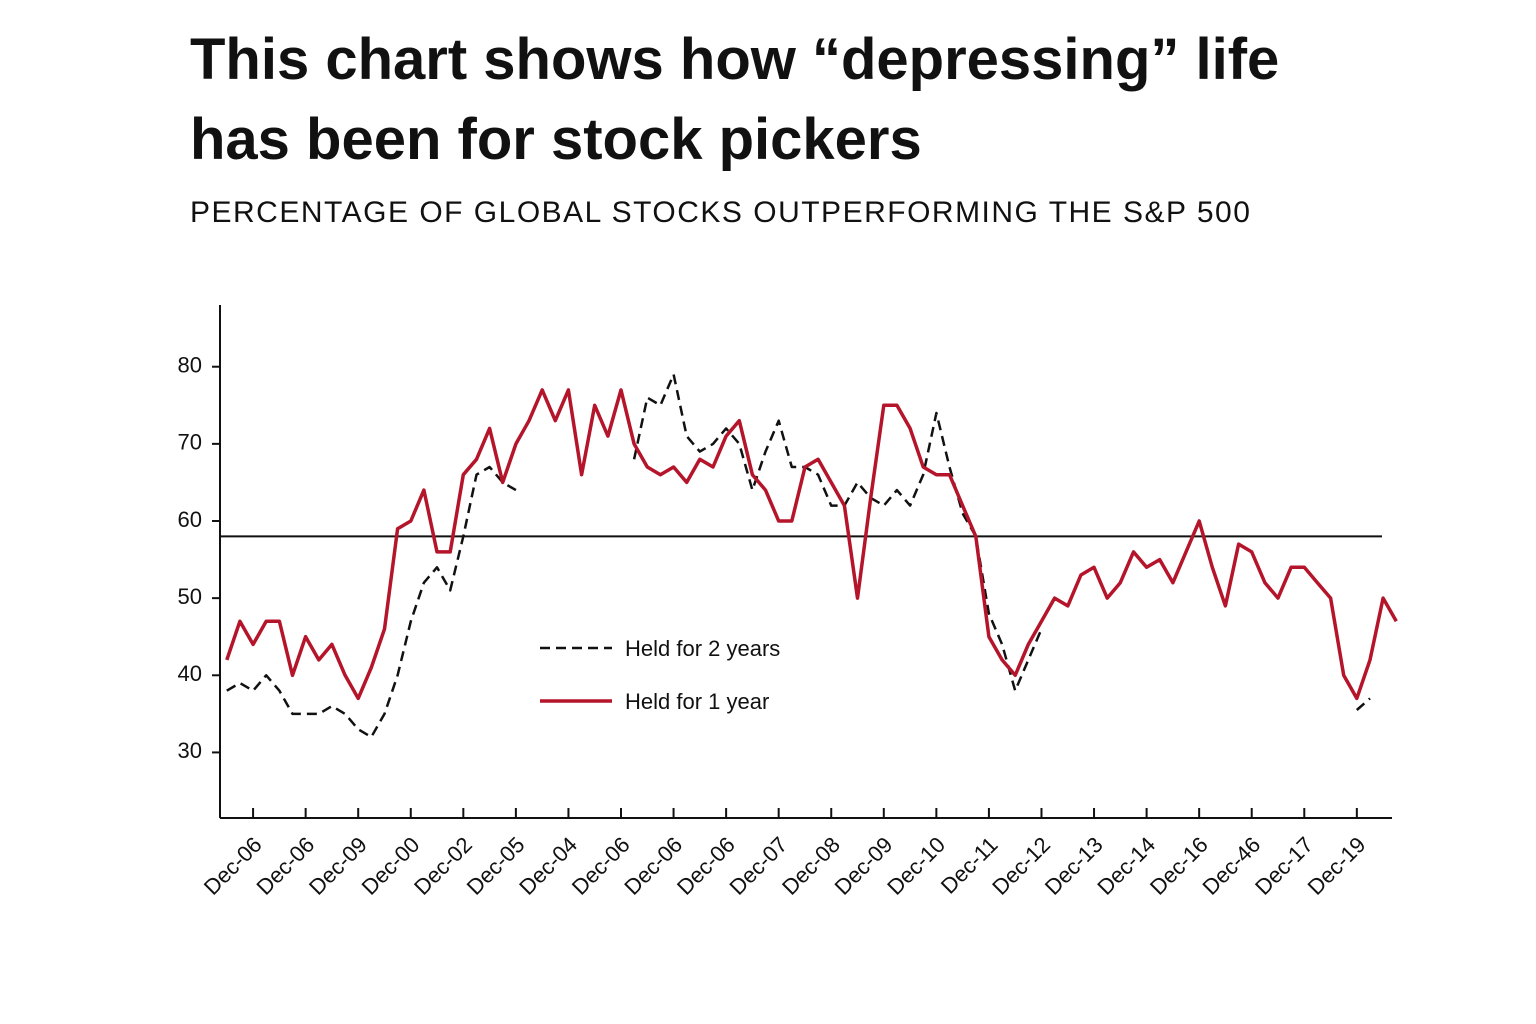 This screenshot has width=1536, height=1024. Describe the element at coordinates (190, 365) in the screenshot. I see `y-tick-label: 80` at that location.